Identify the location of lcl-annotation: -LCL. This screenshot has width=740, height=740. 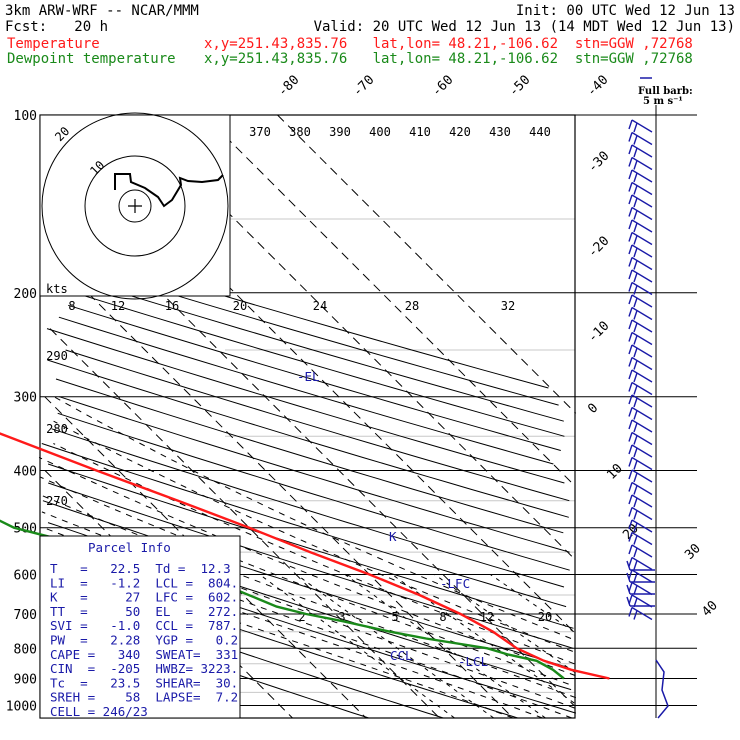
(473, 661).